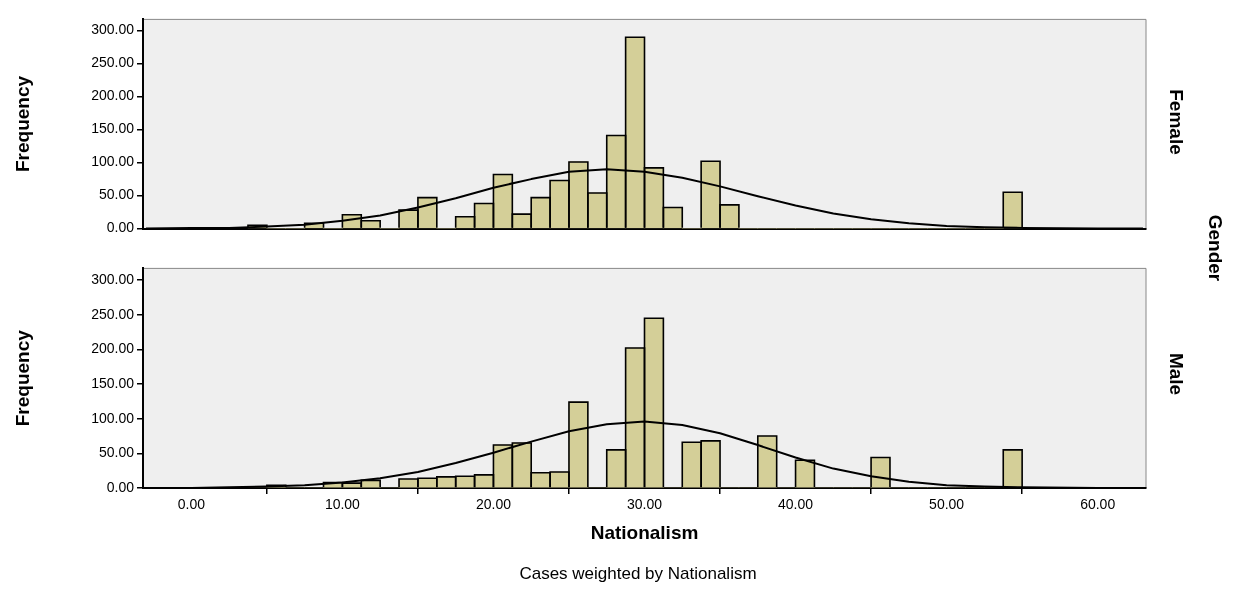 This screenshot has height=590, width=1245. Describe the element at coordinates (796, 504) in the screenshot. I see `x-tick-label: 40.00` at that location.